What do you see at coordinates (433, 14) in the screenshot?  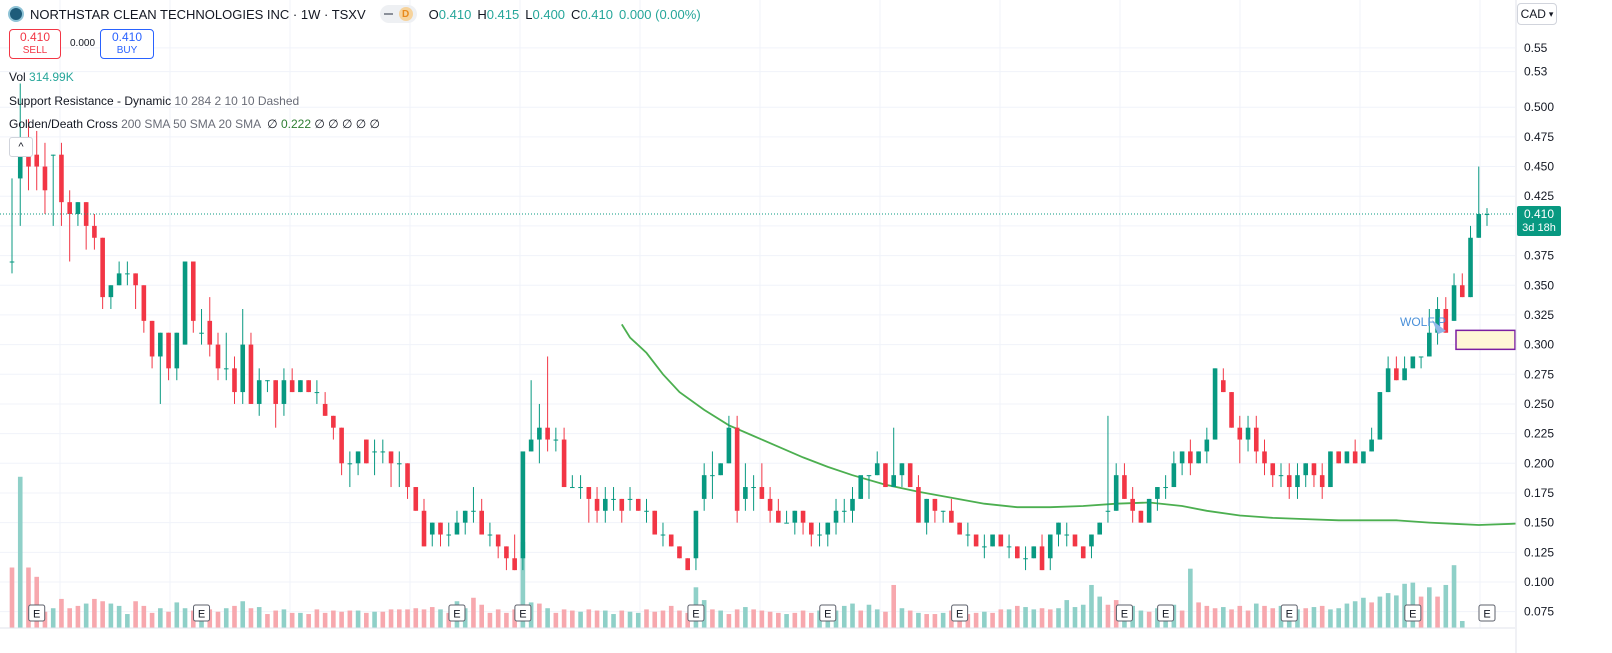 I see `open-label: O` at bounding box center [433, 14].